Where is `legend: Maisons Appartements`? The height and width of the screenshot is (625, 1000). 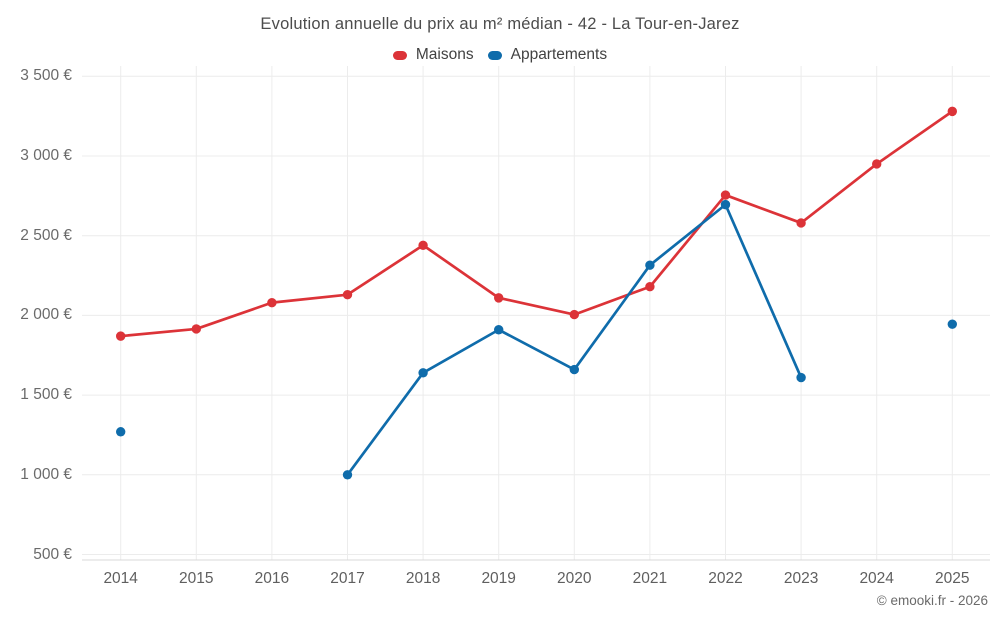
legend: Maisons Appartements is located at coordinates (500, 55).